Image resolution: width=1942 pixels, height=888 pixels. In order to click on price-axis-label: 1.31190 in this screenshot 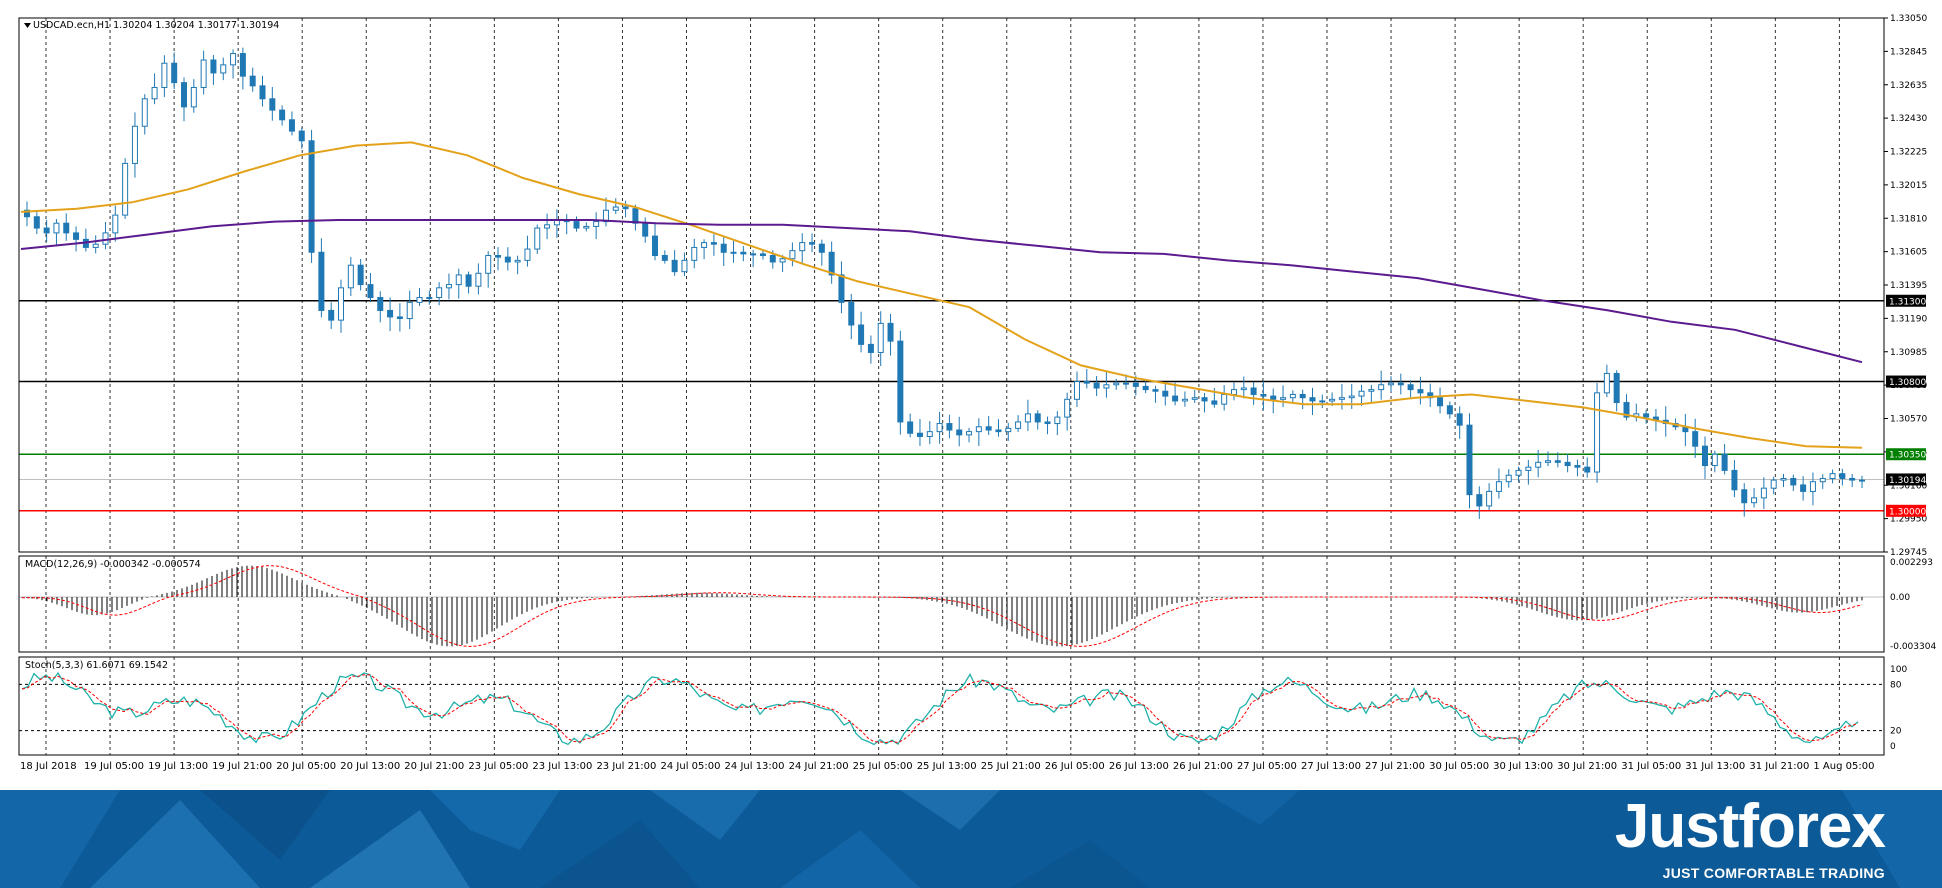, I will do `click(1908, 319)`.